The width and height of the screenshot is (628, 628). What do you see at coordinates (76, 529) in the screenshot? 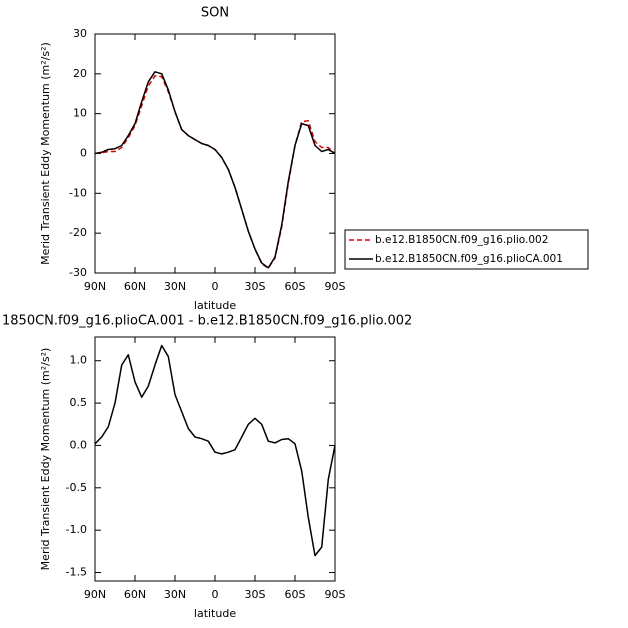
I see `y-tick-label: -1.0` at bounding box center [76, 529].